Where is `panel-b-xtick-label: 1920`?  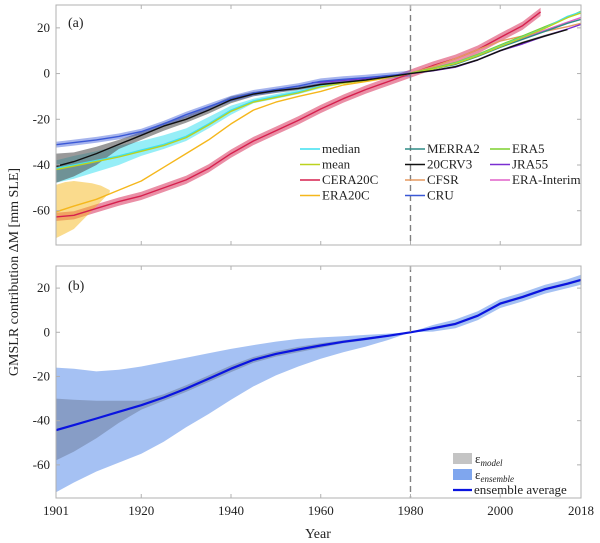
panel-b-xtick-label: 1920 is located at coordinates (141, 510).